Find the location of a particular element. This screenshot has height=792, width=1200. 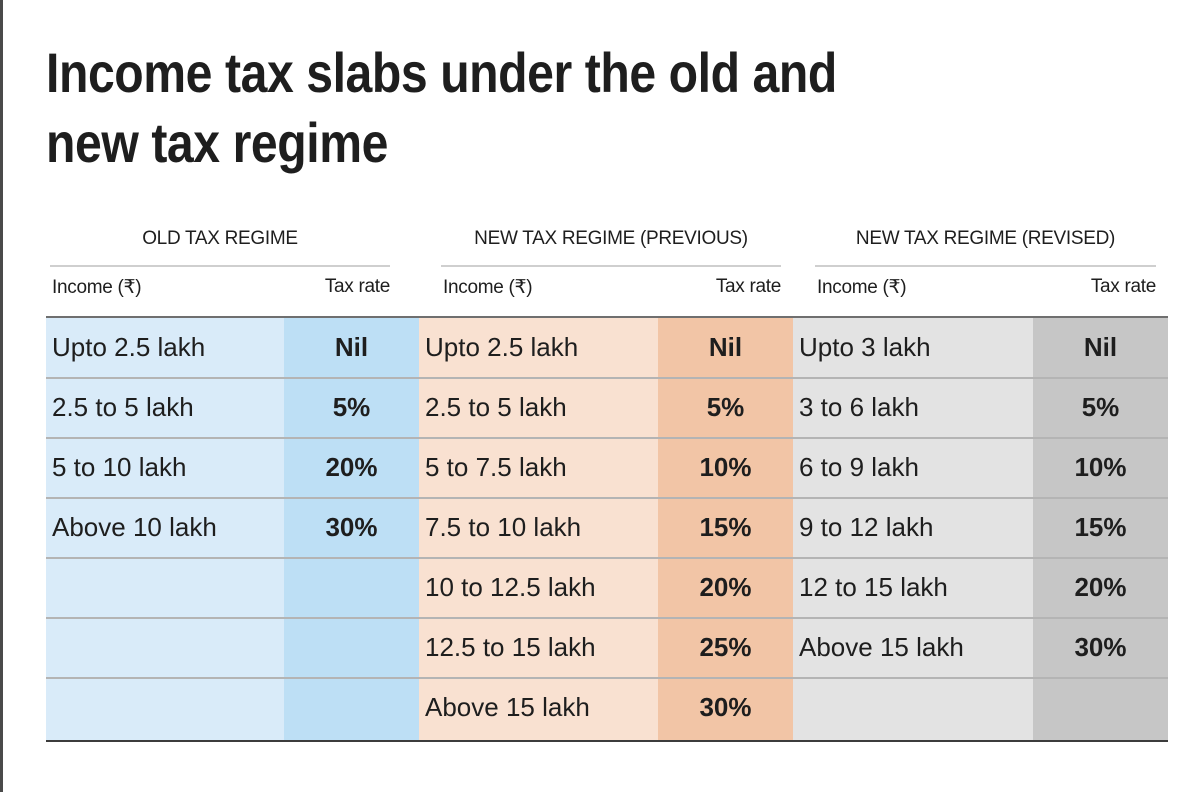

old-tax-regime-rate-cell: Nil is located at coordinates (351, 347).